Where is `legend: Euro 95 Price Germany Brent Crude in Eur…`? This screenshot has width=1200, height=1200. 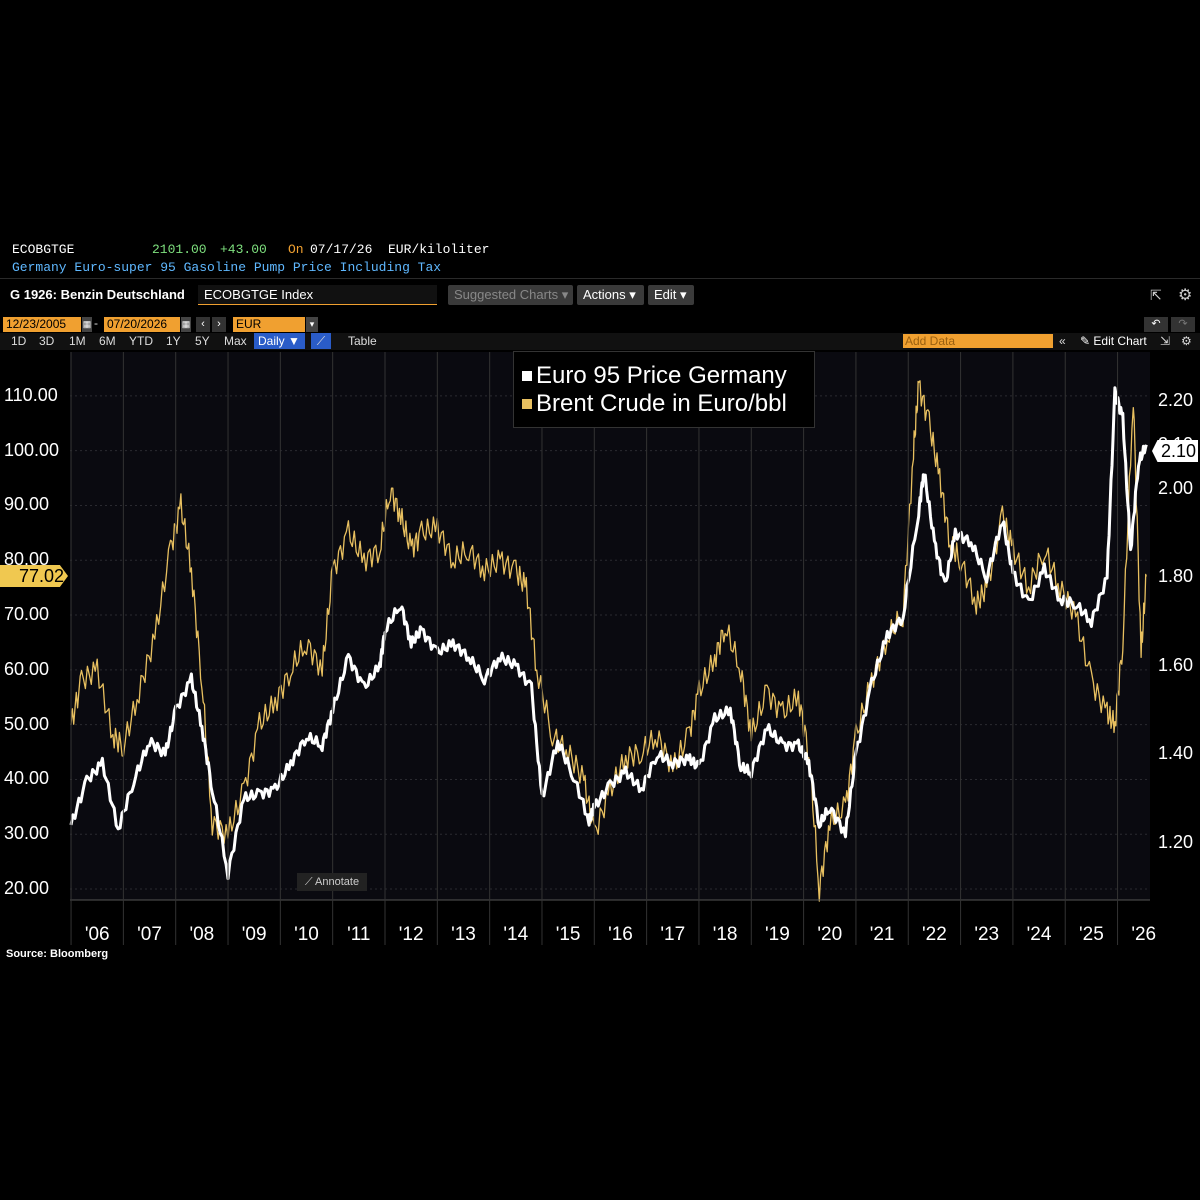 legend: Euro 95 Price Germany Brent Crude in Eur… is located at coordinates (664, 389).